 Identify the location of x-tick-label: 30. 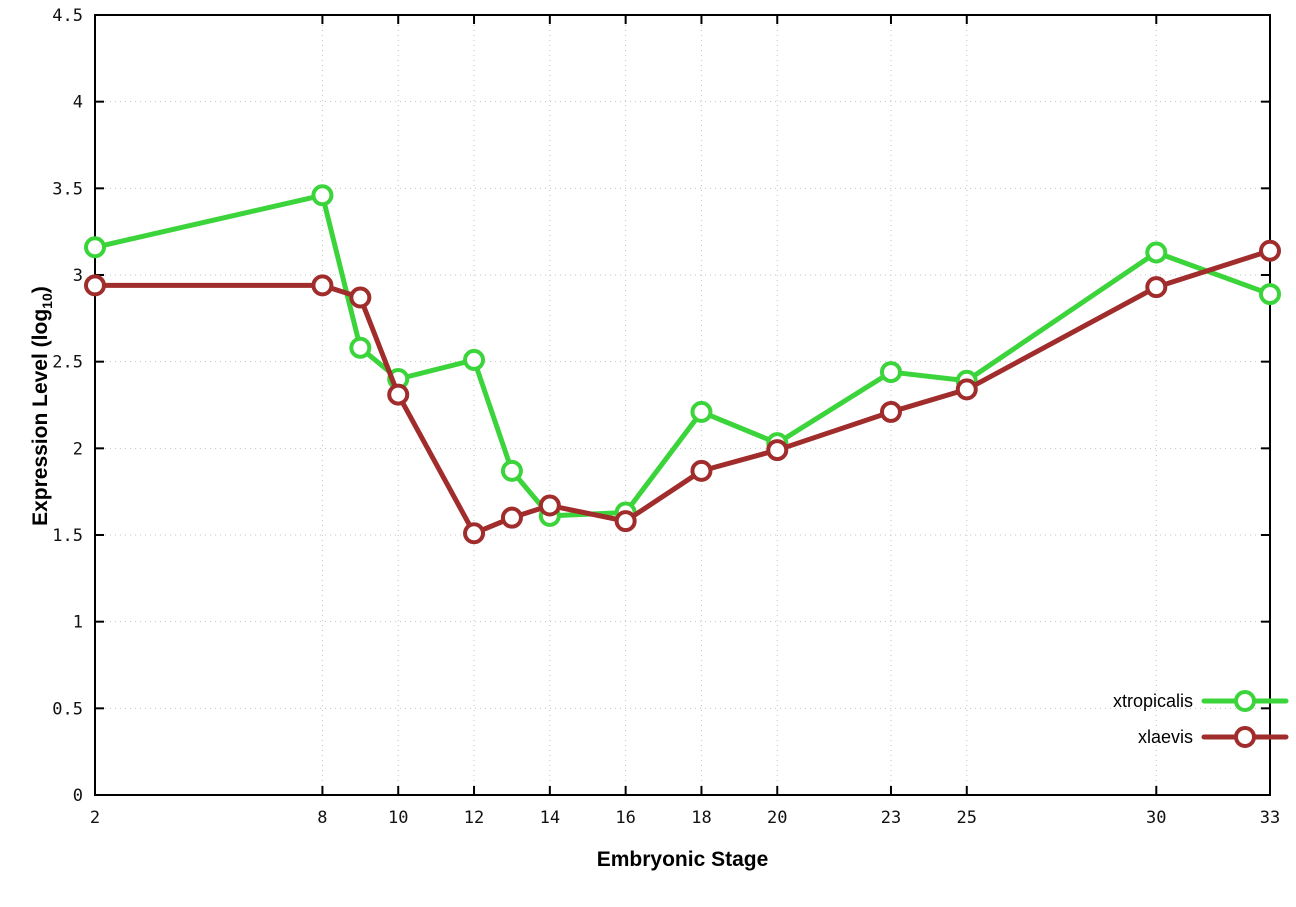
(1156, 818).